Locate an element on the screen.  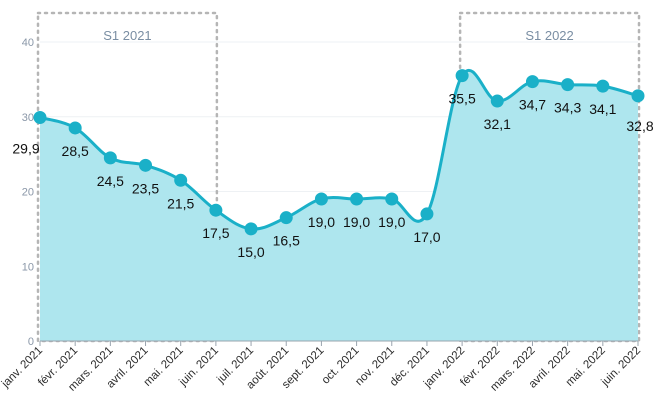
data-label: 17,0 is located at coordinates (426, 237).